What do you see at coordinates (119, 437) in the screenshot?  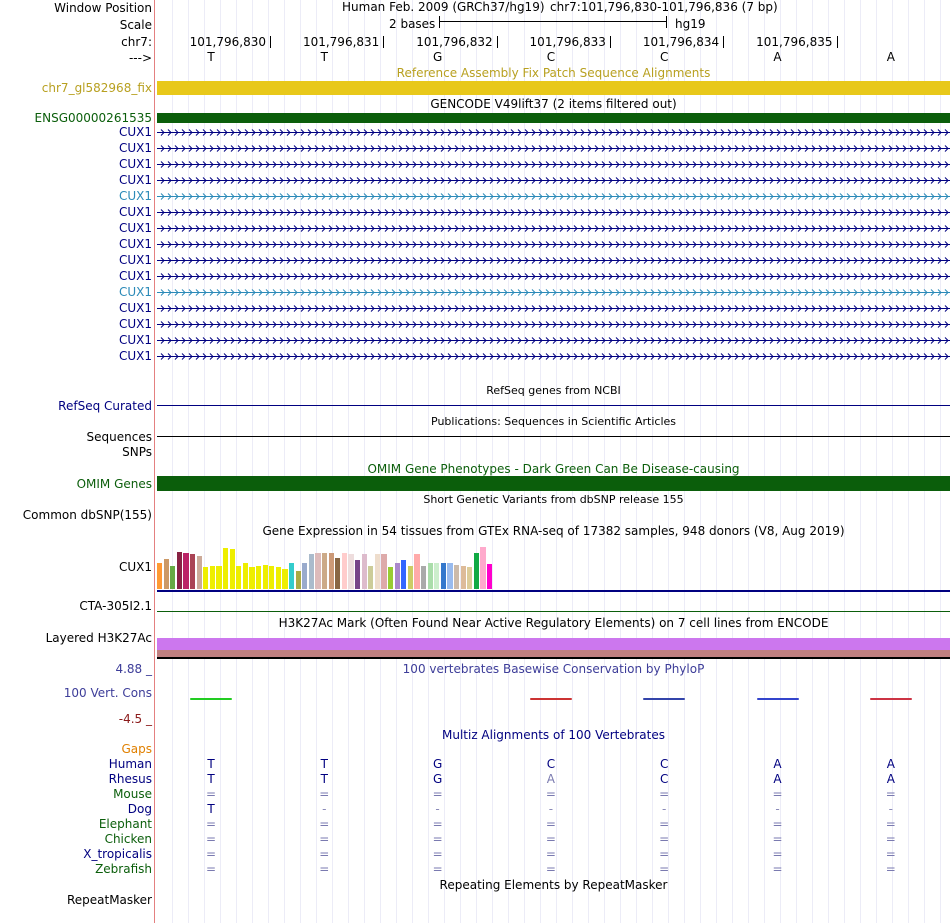 I see `publications-label-sequences: Sequences` at bounding box center [119, 437].